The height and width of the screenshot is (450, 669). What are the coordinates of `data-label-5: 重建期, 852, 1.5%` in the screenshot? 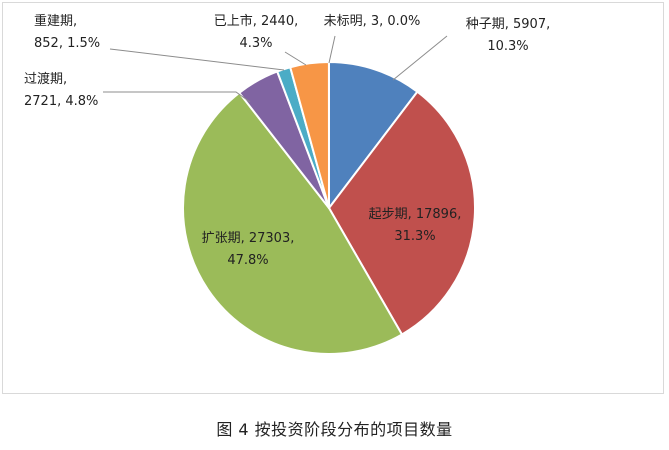 It's located at (67, 32).